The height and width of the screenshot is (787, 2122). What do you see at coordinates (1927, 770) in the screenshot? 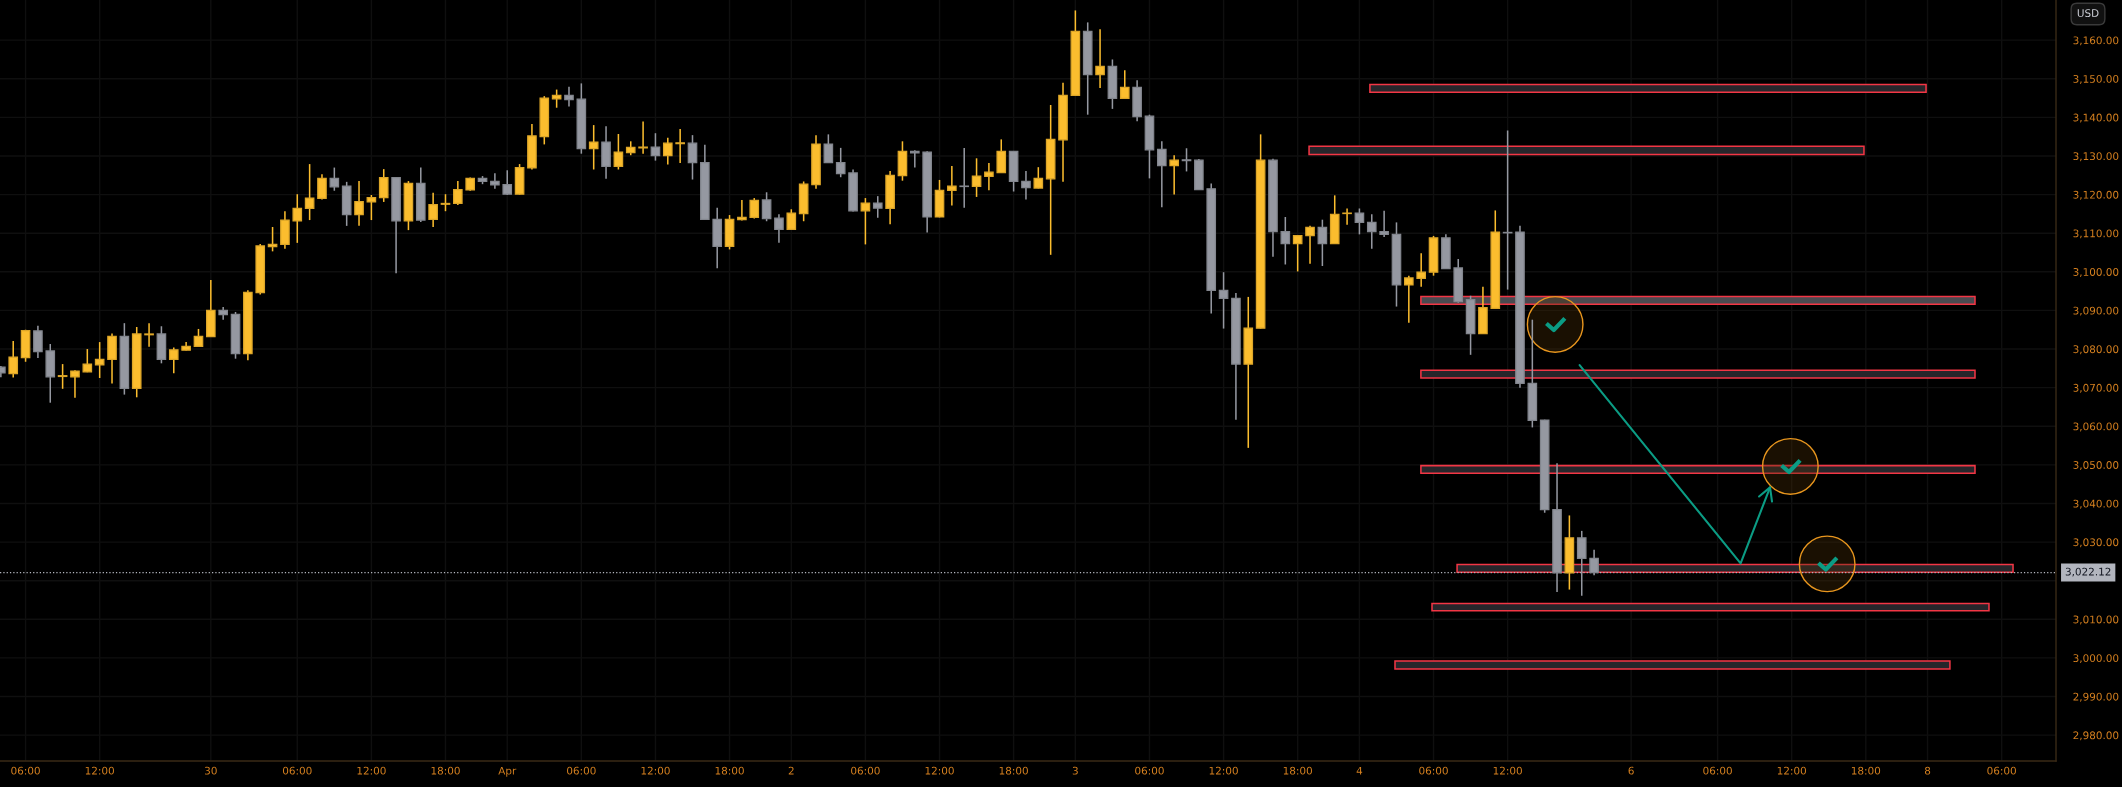
I see `x-tick-label: 8` at bounding box center [1927, 770].